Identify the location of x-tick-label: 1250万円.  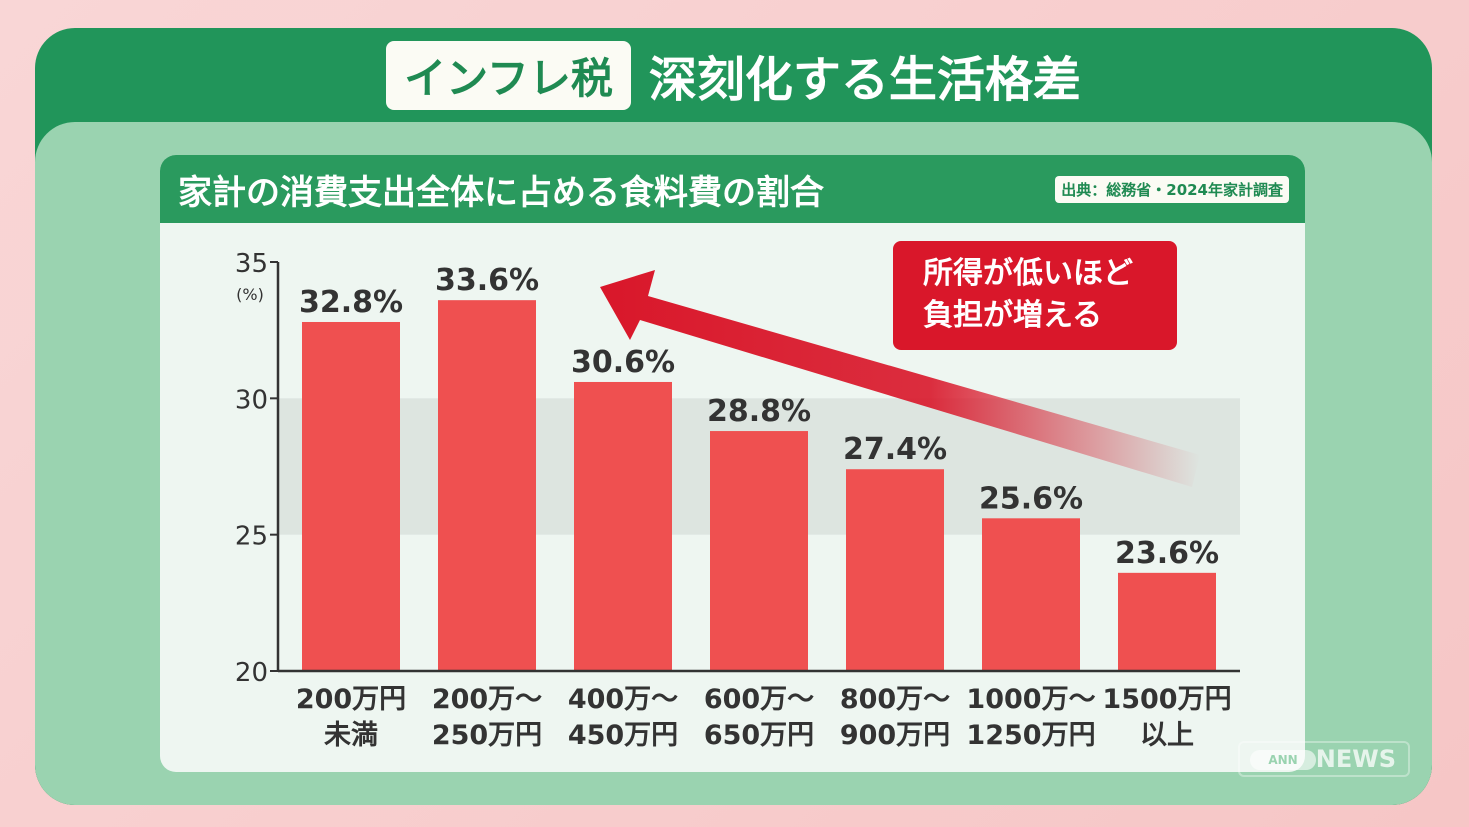
(1030, 735).